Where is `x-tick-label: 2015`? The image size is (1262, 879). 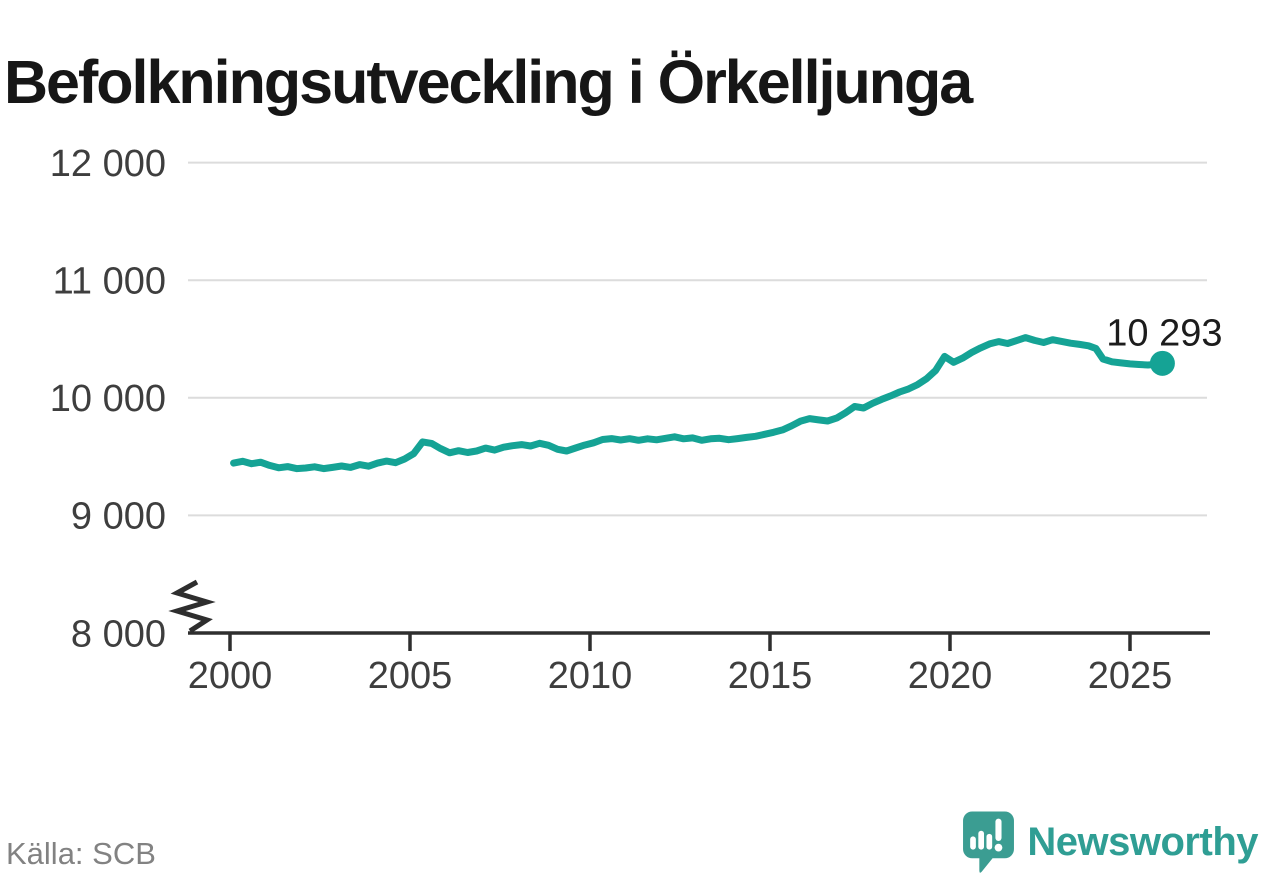 x-tick-label: 2015 is located at coordinates (770, 676).